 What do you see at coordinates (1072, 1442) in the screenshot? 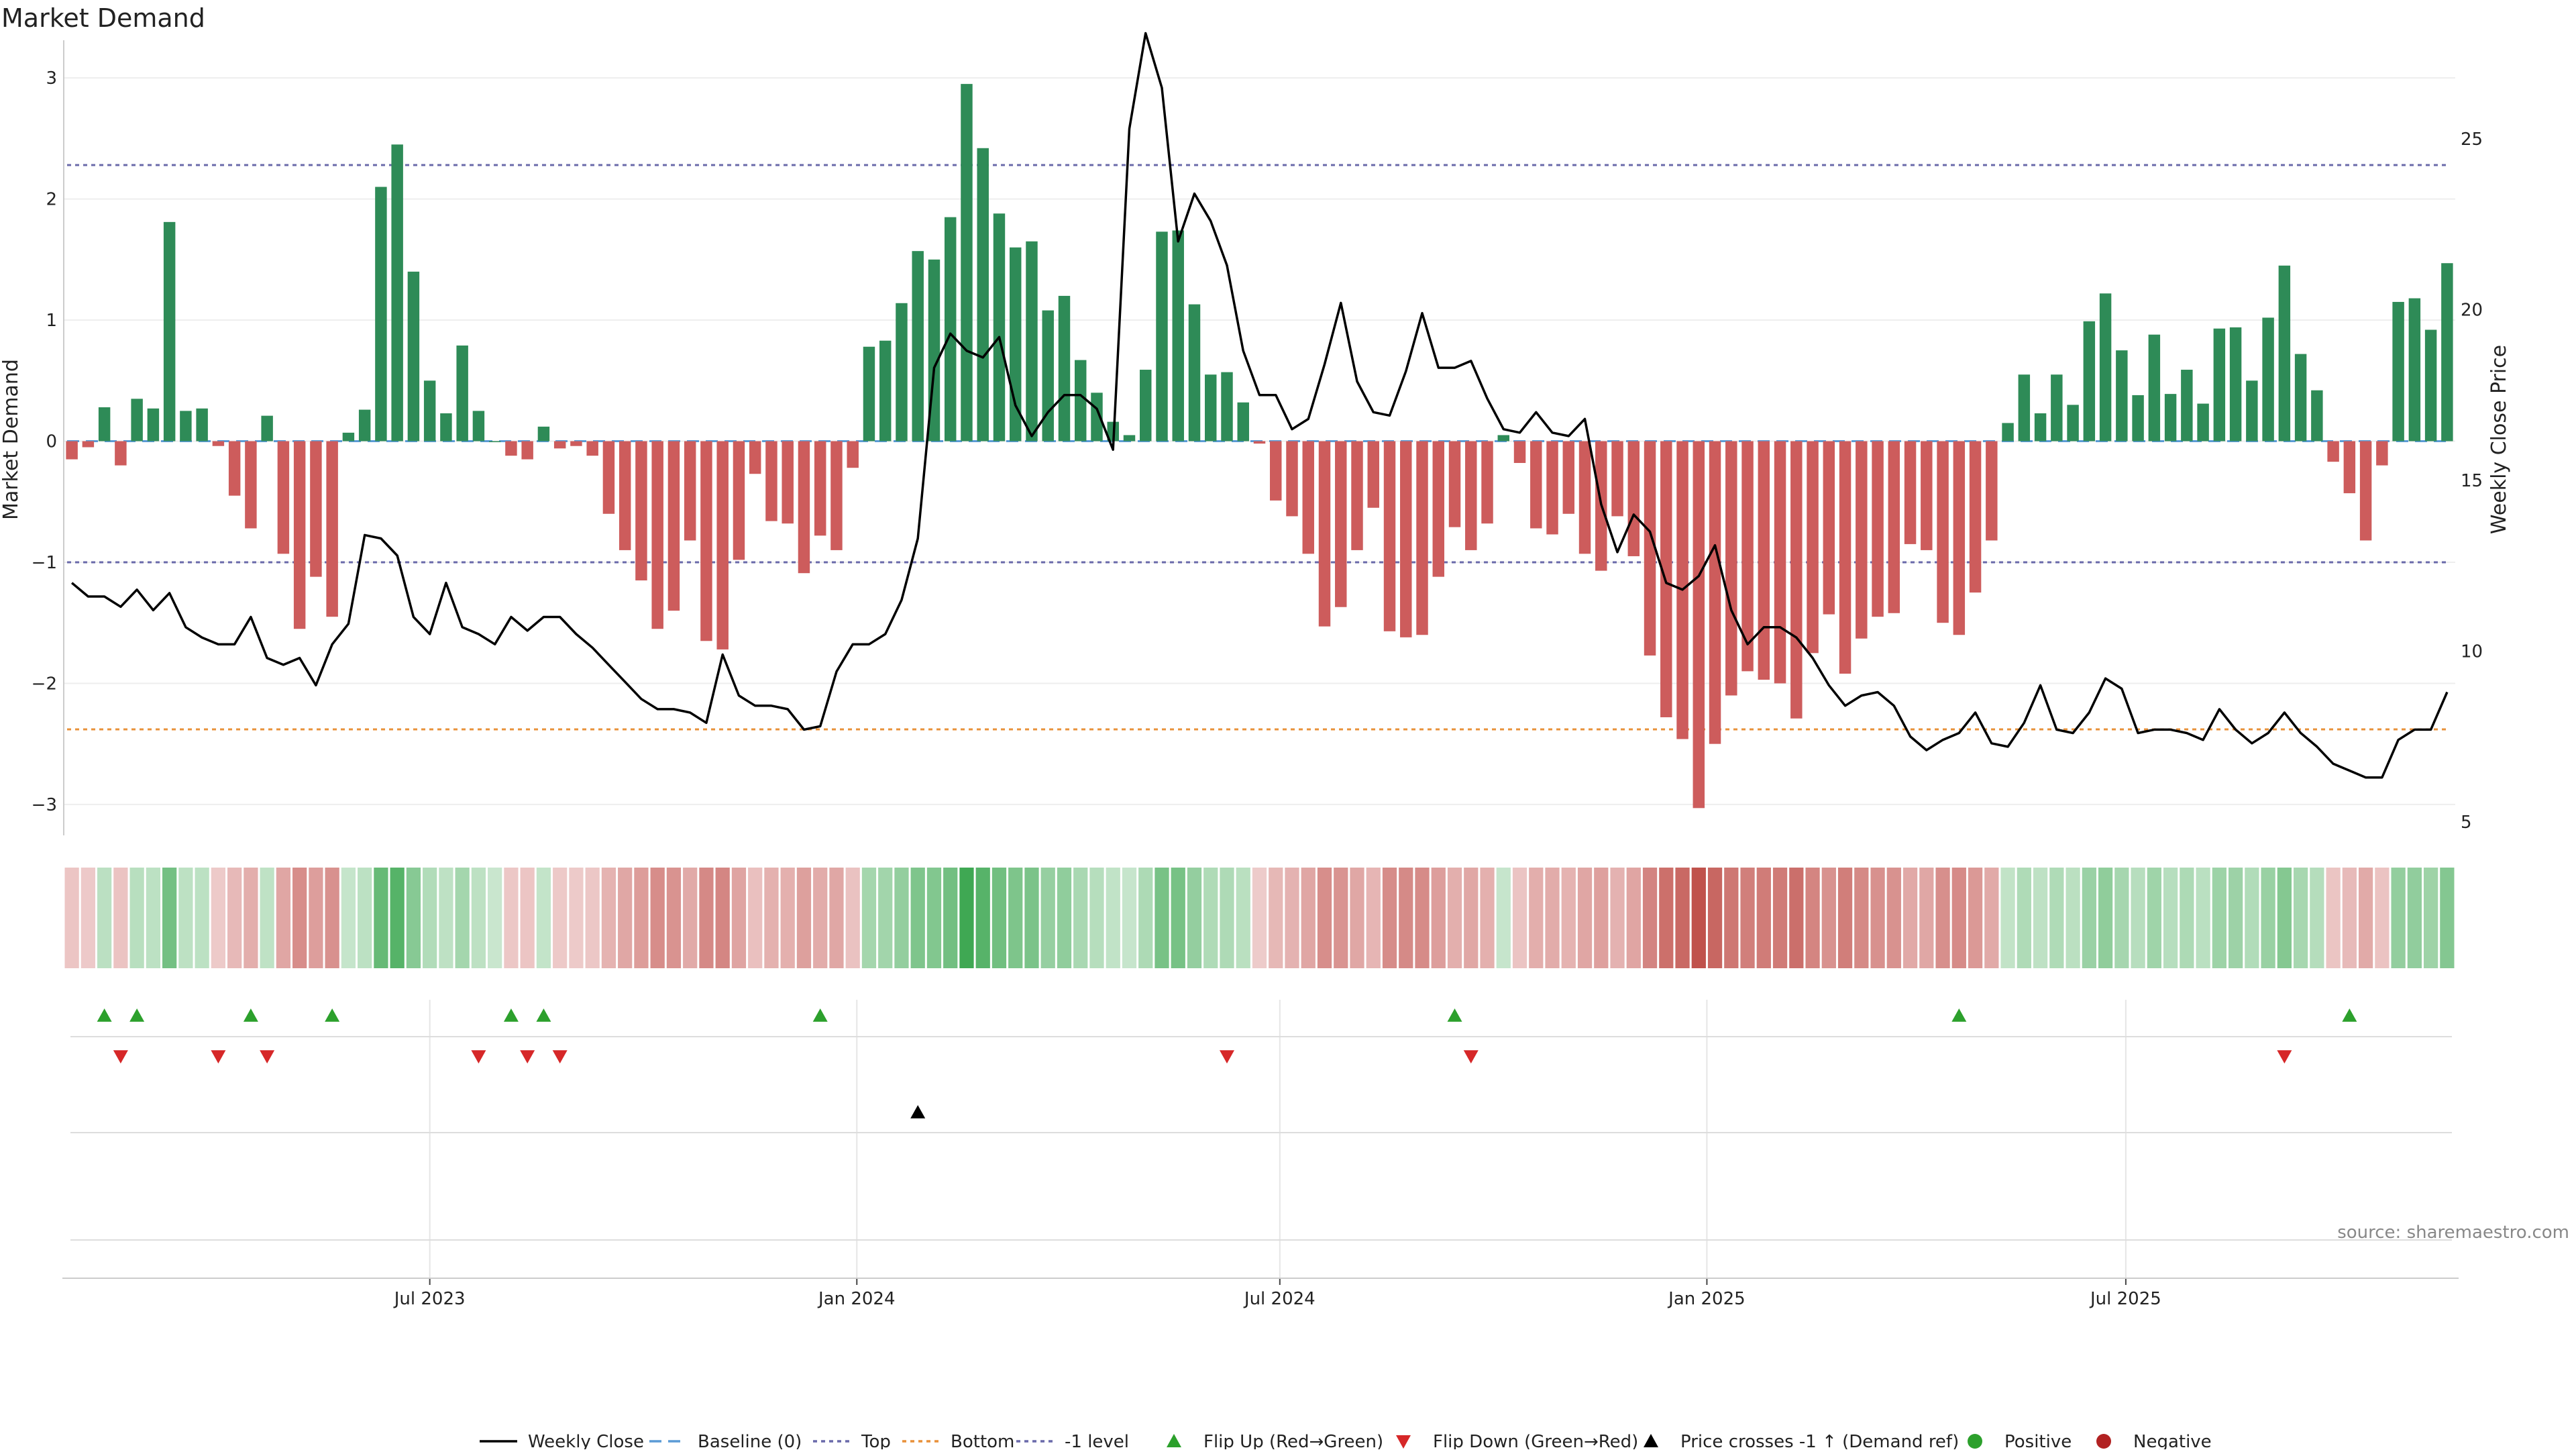
I see `legend-item: -1 level` at bounding box center [1072, 1442].